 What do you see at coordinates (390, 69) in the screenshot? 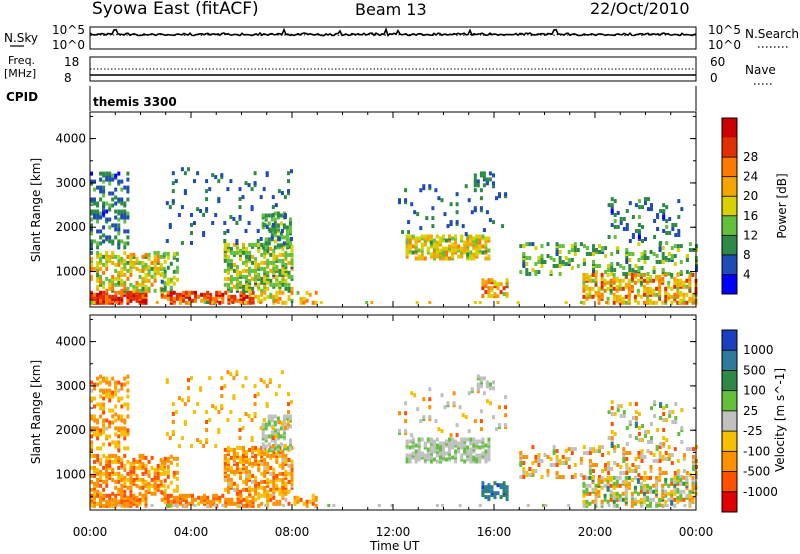
I see `freq-panel: Freq. [MHz] 18 8 60 0 Nave` at bounding box center [390, 69].